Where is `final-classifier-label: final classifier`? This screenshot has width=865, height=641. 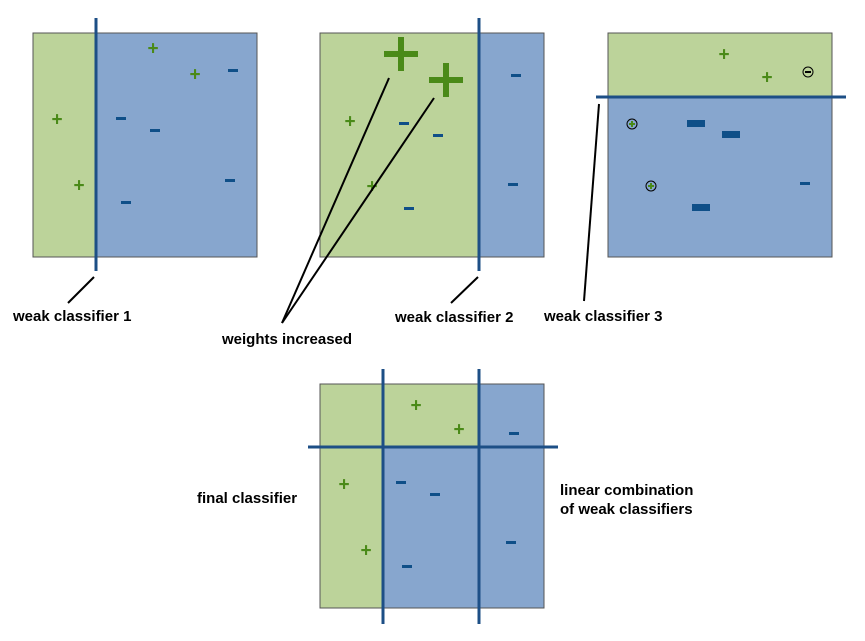
final-classifier-label: final classifier is located at coordinates (247, 498).